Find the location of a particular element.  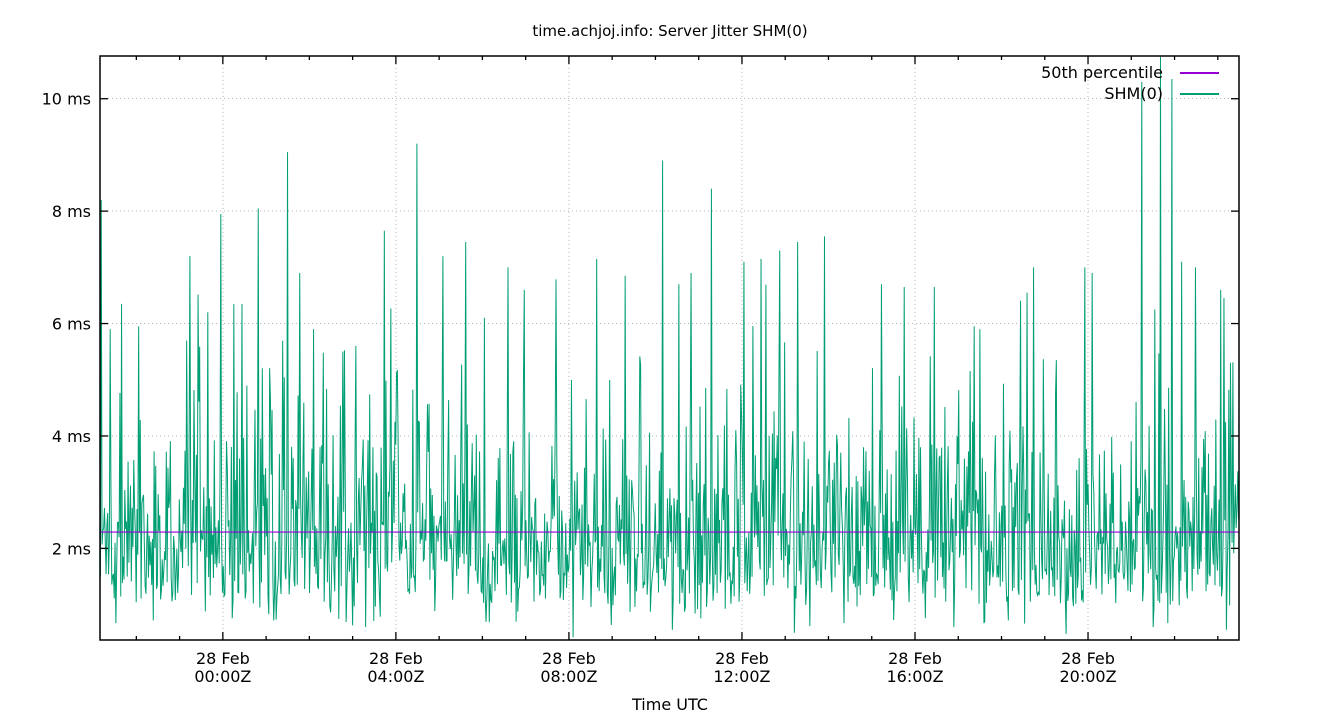

chart-title: time.achjoj.info: Server Jitter SHM(0) is located at coordinates (670, 31).